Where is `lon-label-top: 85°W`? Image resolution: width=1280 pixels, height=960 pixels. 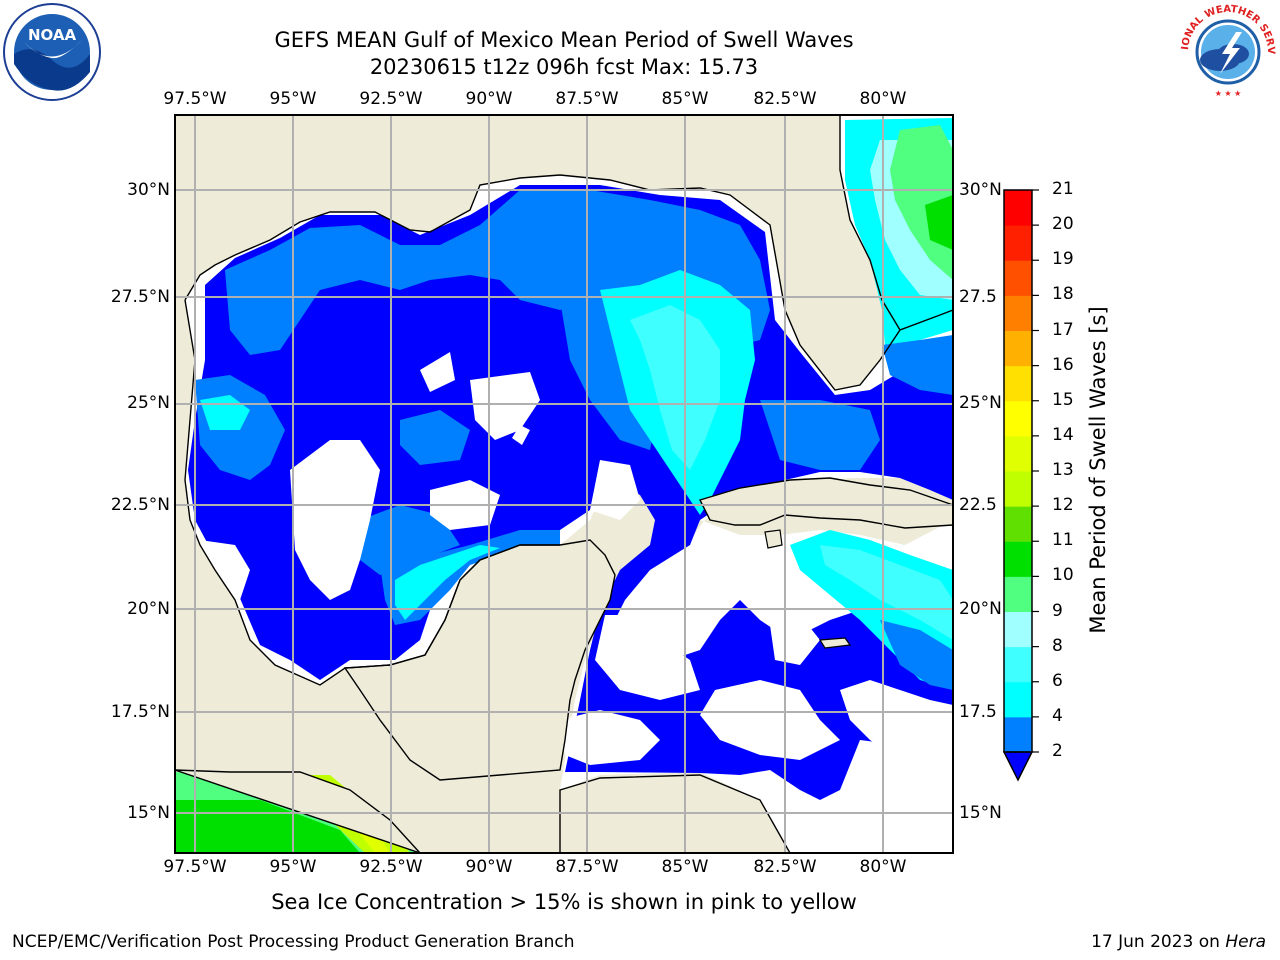
lon-label-top: 85°W is located at coordinates (685, 99).